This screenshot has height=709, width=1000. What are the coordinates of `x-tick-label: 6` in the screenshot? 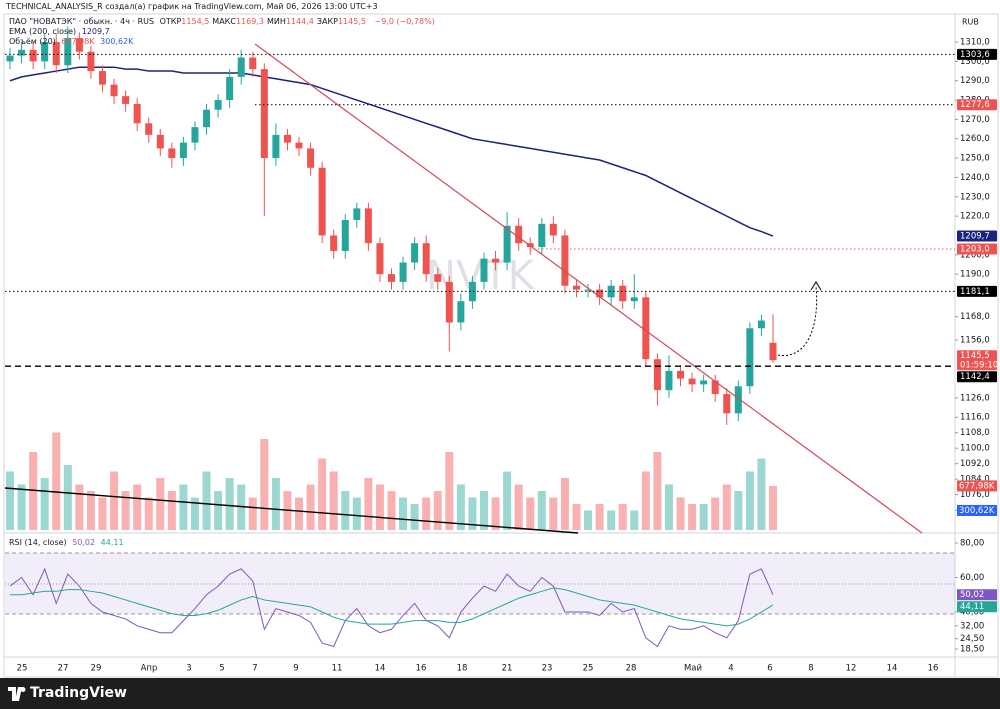 It's located at (769, 669).